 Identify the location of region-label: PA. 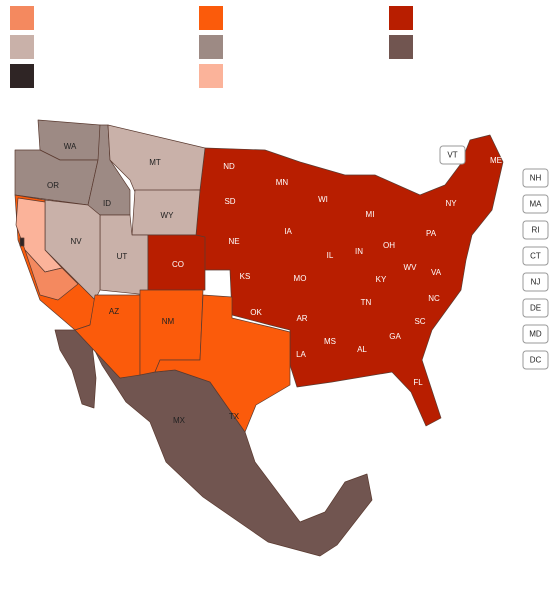
(431, 233).